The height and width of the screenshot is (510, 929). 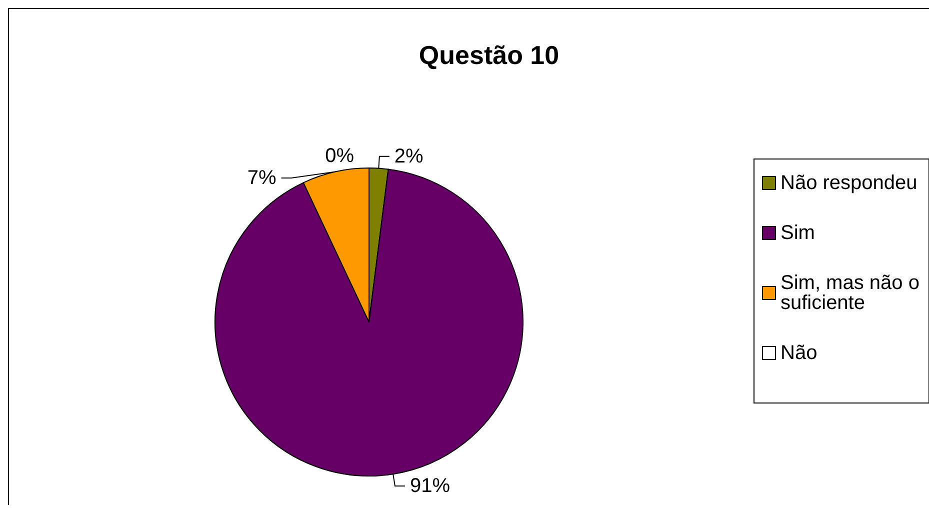 What do you see at coordinates (339, 156) in the screenshot?
I see `text: 0%` at bounding box center [339, 156].